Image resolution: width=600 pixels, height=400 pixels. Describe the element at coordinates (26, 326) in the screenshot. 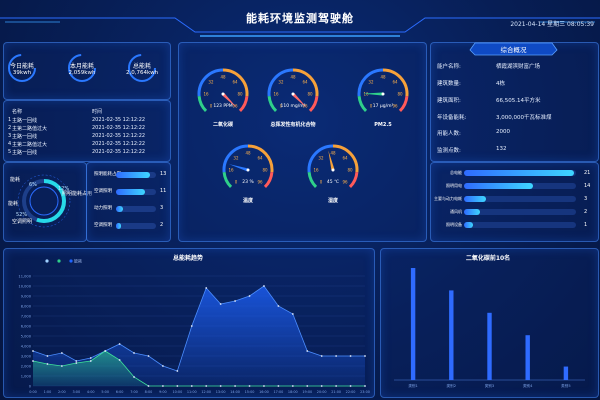

I see `y-tick-label: 6,000` at that location.